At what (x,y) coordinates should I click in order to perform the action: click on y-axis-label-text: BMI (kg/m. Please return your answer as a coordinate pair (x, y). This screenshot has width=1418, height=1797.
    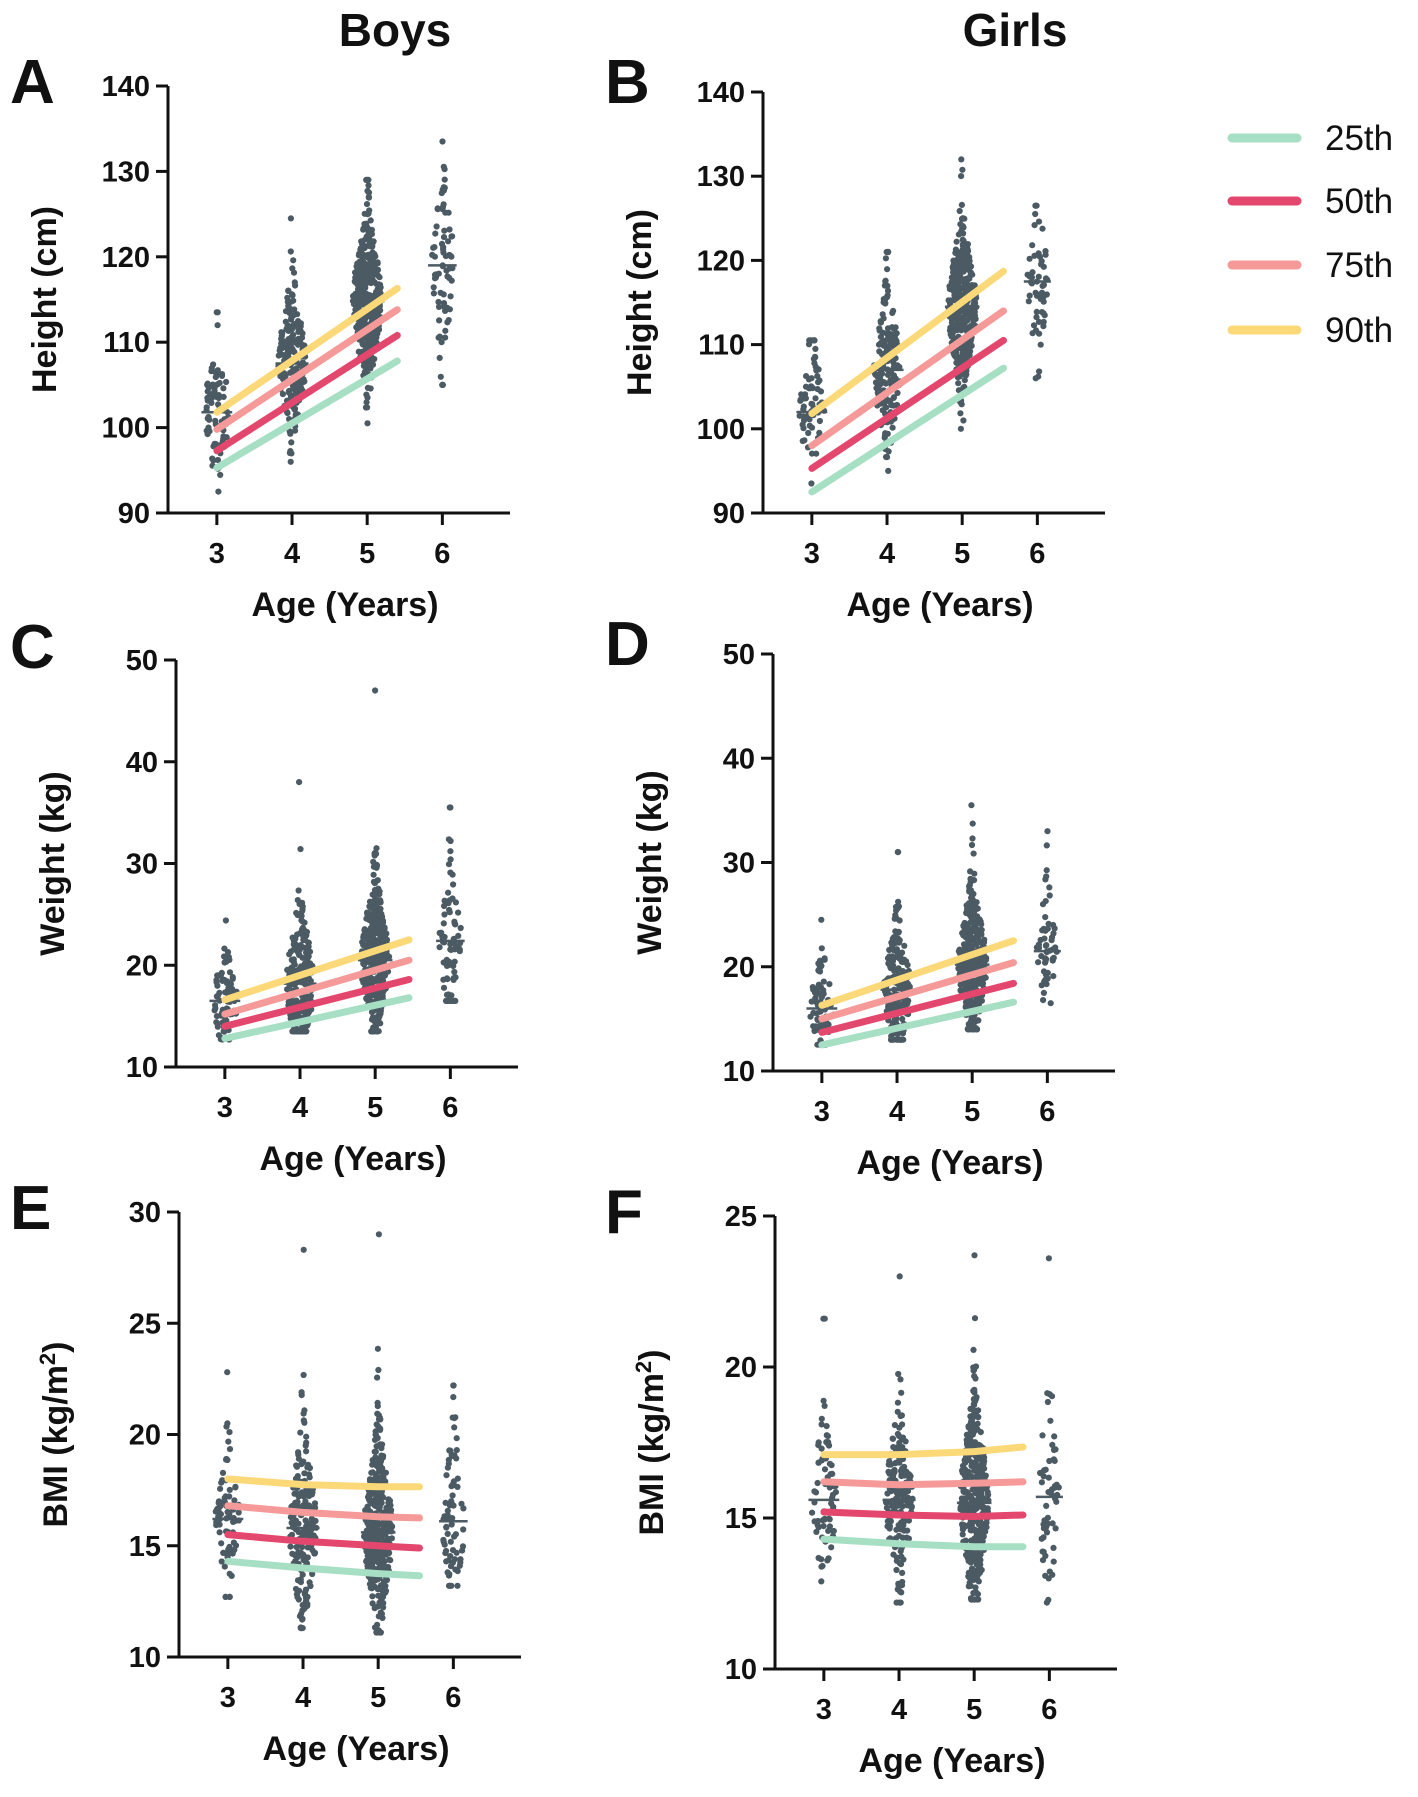
    Looking at the image, I should click on (652, 1454).